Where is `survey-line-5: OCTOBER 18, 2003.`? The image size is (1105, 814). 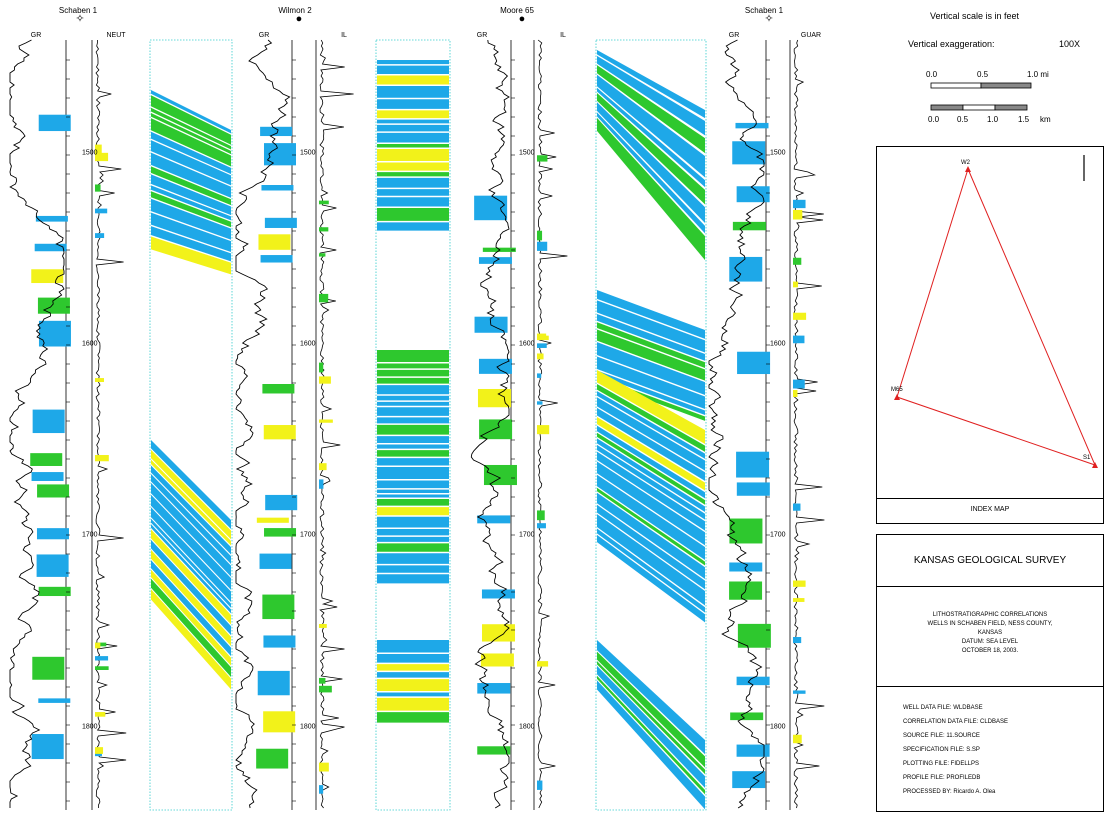 survey-line-5: OCTOBER 18, 2003. is located at coordinates (990, 651).